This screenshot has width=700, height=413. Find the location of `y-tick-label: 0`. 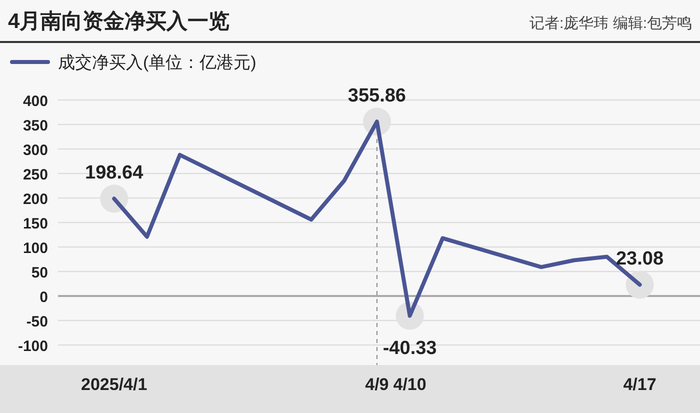

y-tick-label: 0 is located at coordinates (44, 297).